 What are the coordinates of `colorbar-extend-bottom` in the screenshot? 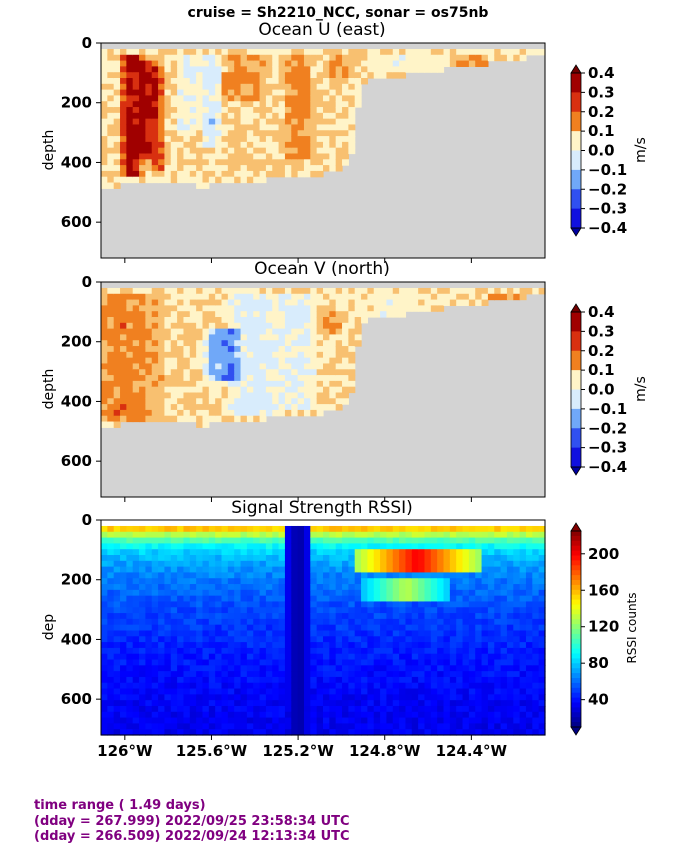 It's located at (576, 731).